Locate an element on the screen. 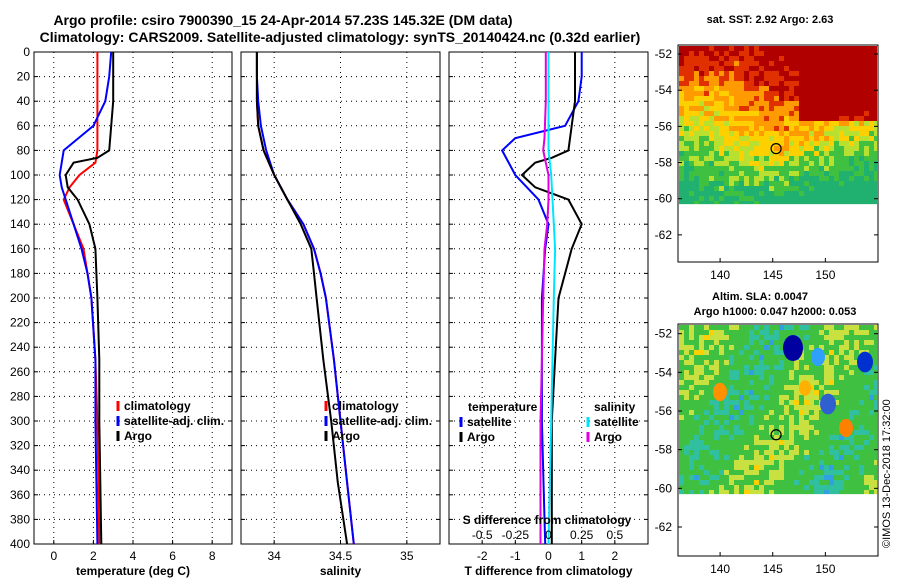 This screenshot has height=580, width=900. x-axis-label: temperature (deg C) is located at coordinates (133, 571).